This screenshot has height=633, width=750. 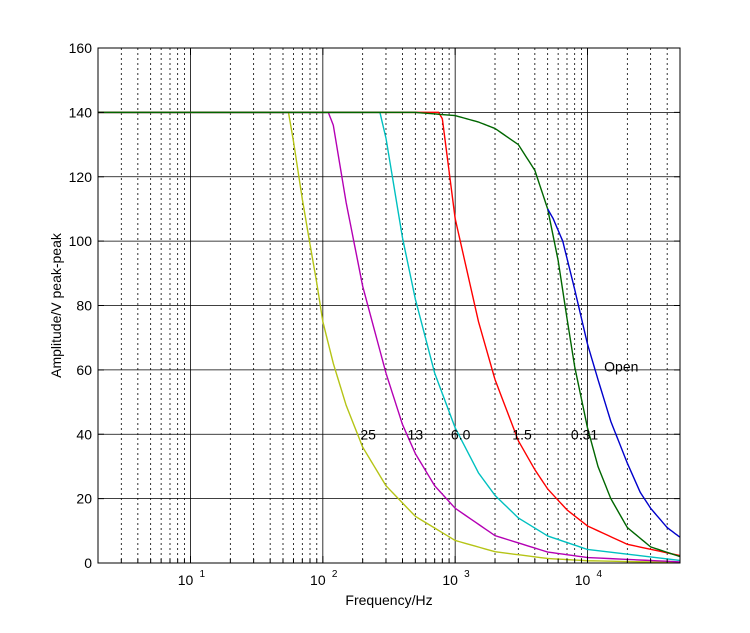 What do you see at coordinates (81, 112) in the screenshot?
I see `y-tick-label: 140` at bounding box center [81, 112].